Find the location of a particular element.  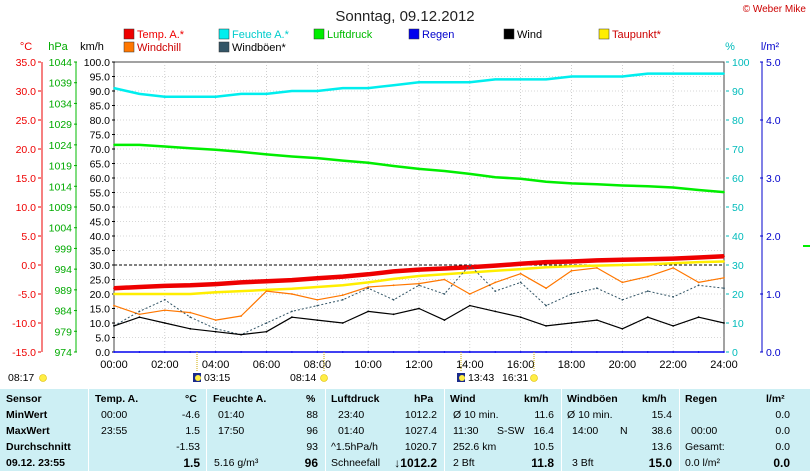

humidity-tick-label: 100 is located at coordinates (741, 63).